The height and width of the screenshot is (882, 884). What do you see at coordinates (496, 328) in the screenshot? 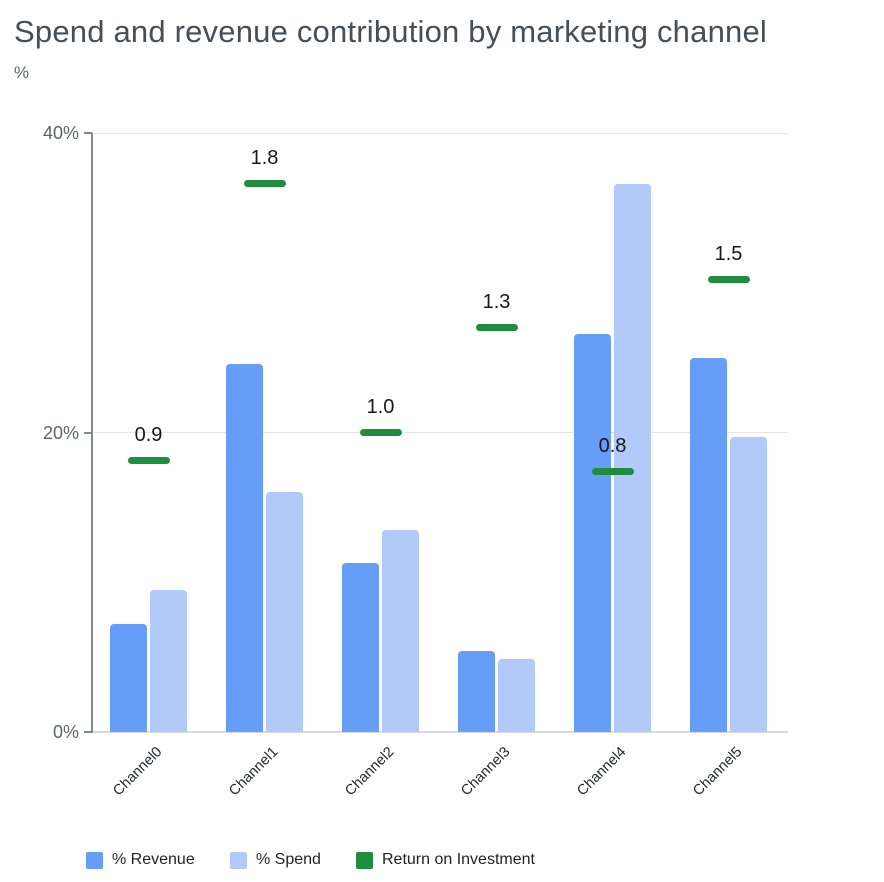
I see `roi-marker-channel3` at bounding box center [496, 328].